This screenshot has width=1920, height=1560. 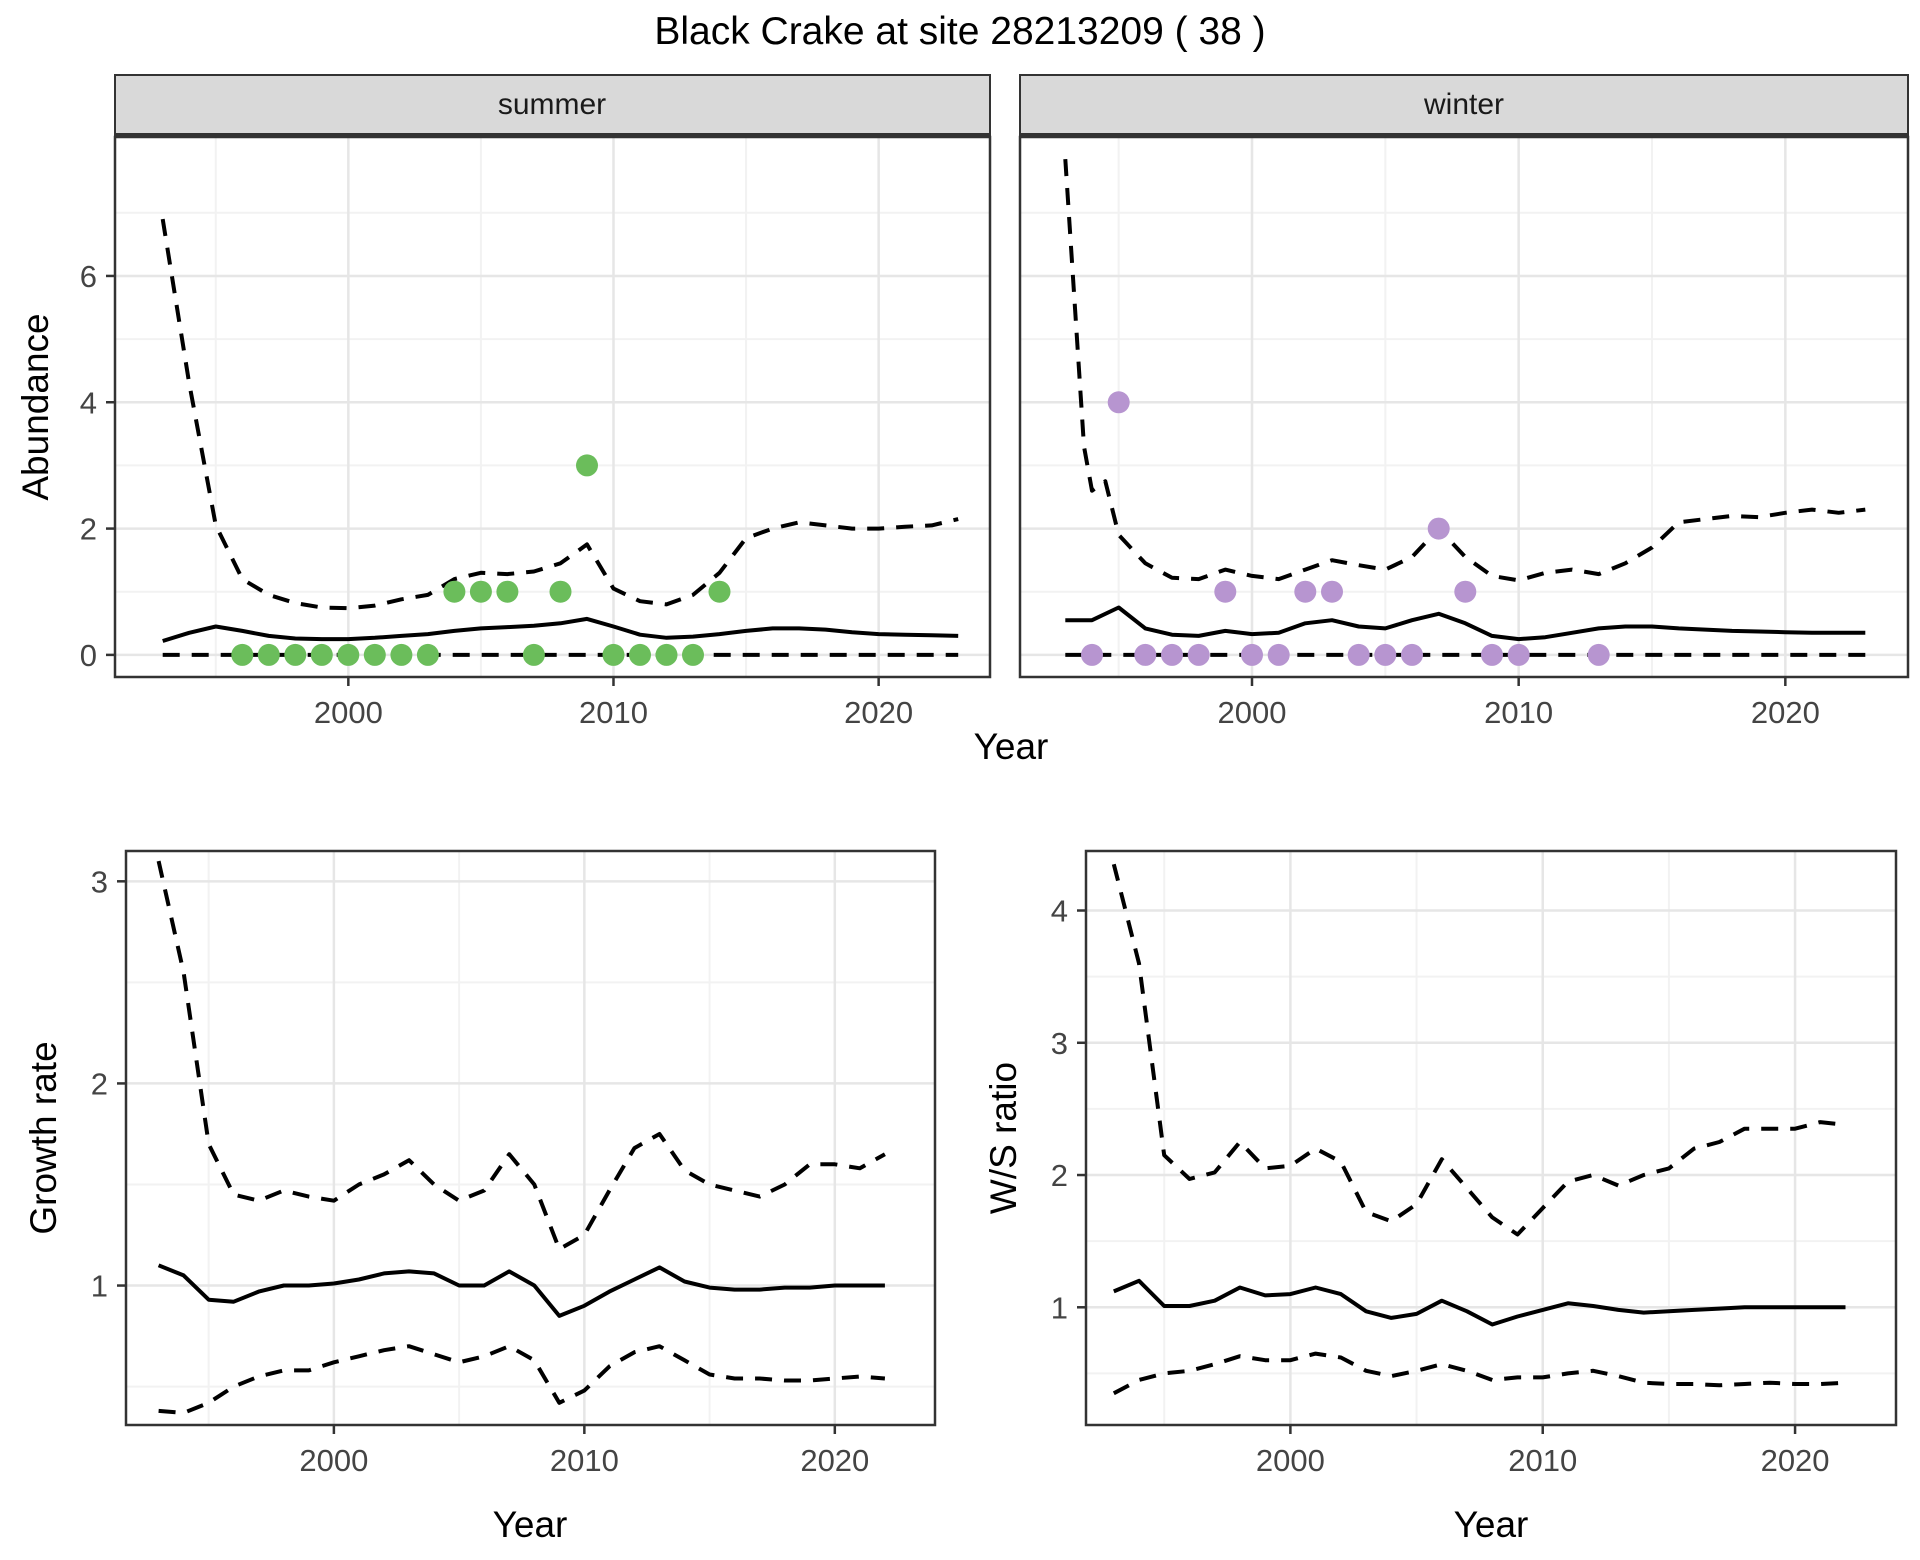 I want to click on ws_ratio-upper_ci-line, so click(x=1478, y=1050).